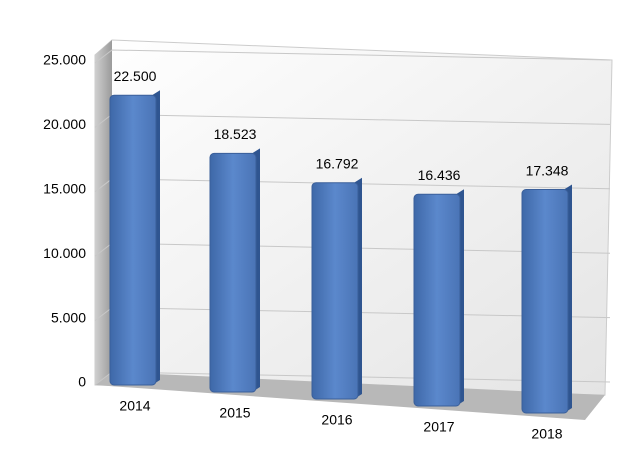  I want to click on x-tick-label: 2018, so click(546, 434).